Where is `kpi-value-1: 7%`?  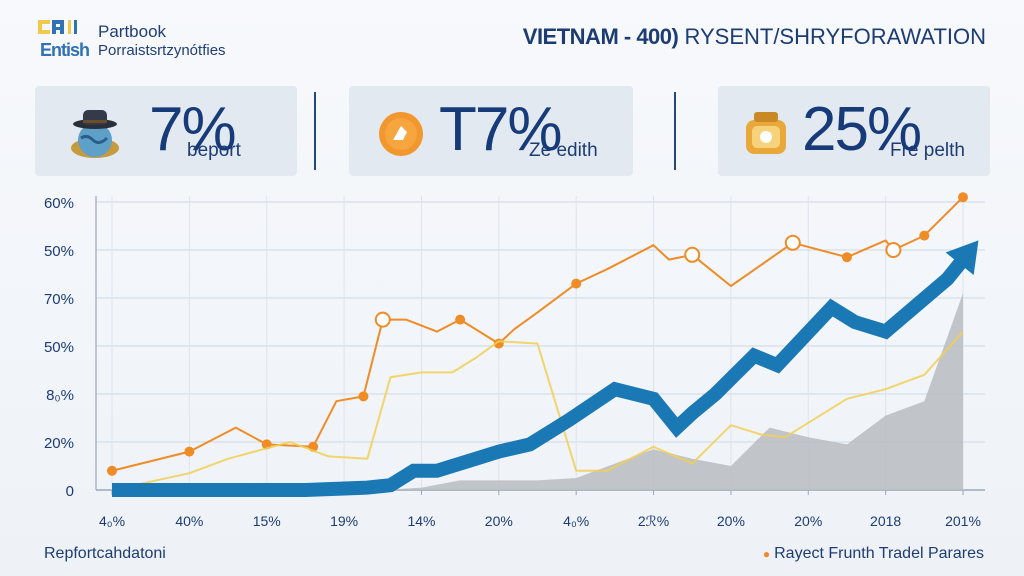
kpi-value-1: 7% is located at coordinates (193, 129).